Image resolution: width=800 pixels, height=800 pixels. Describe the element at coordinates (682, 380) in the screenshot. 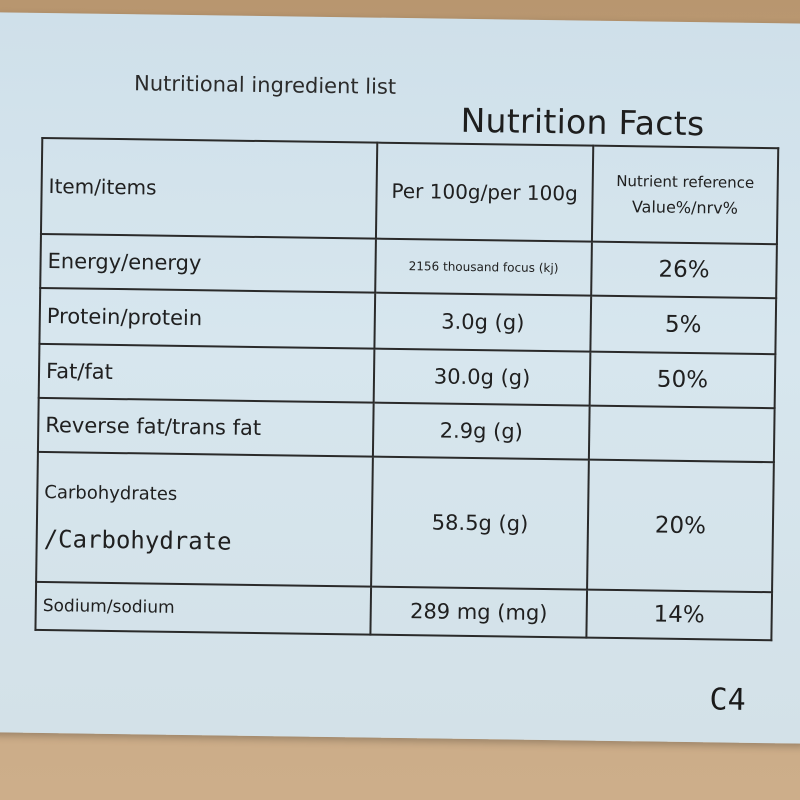

I see `row-nrv: 50%` at that location.